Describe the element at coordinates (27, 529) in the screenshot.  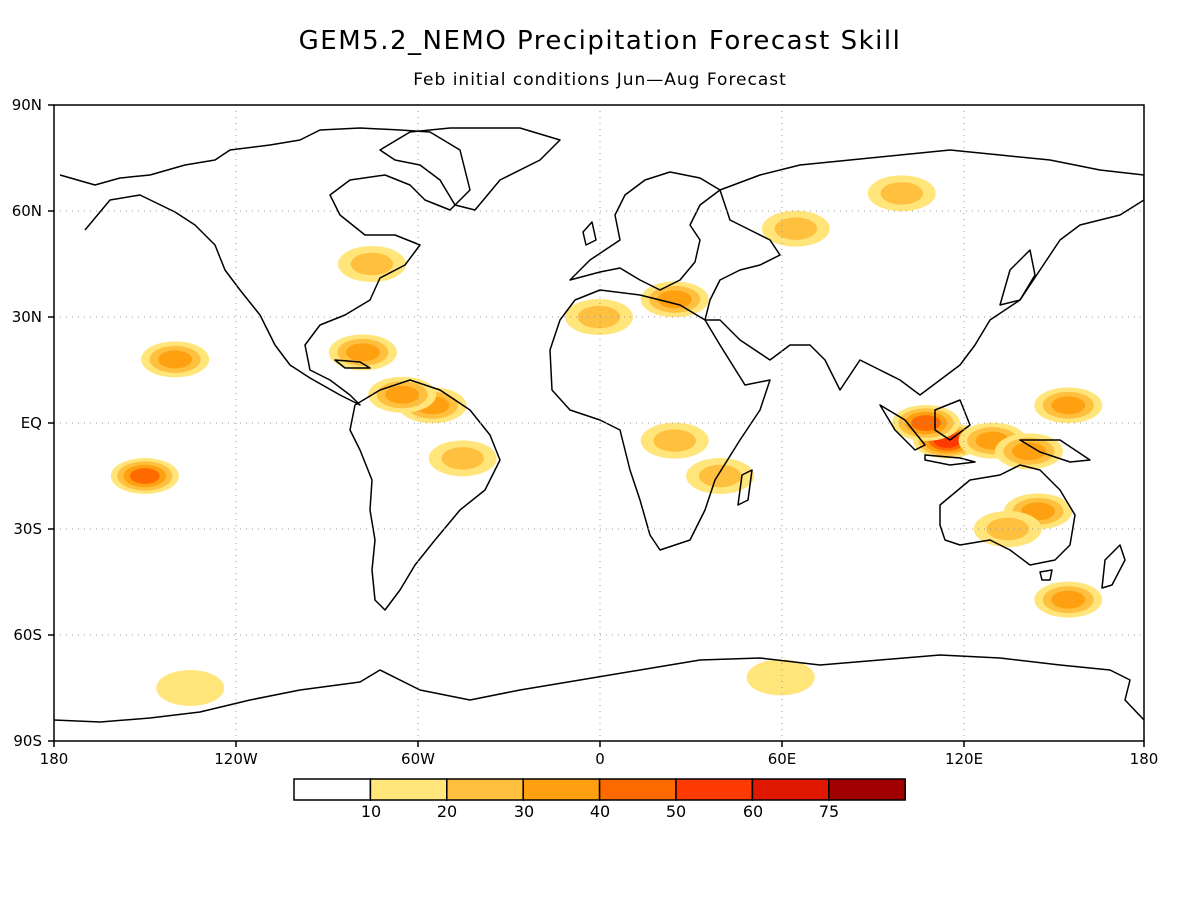
I see `lat-label-30s: 30S` at that location.